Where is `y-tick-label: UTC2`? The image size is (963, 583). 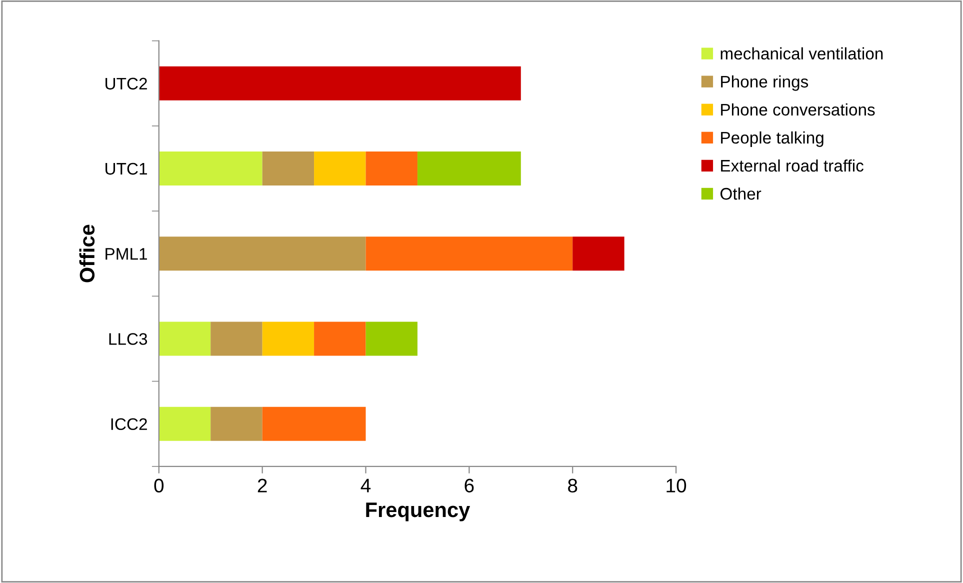 y-tick-label: UTC2 is located at coordinates (126, 84).